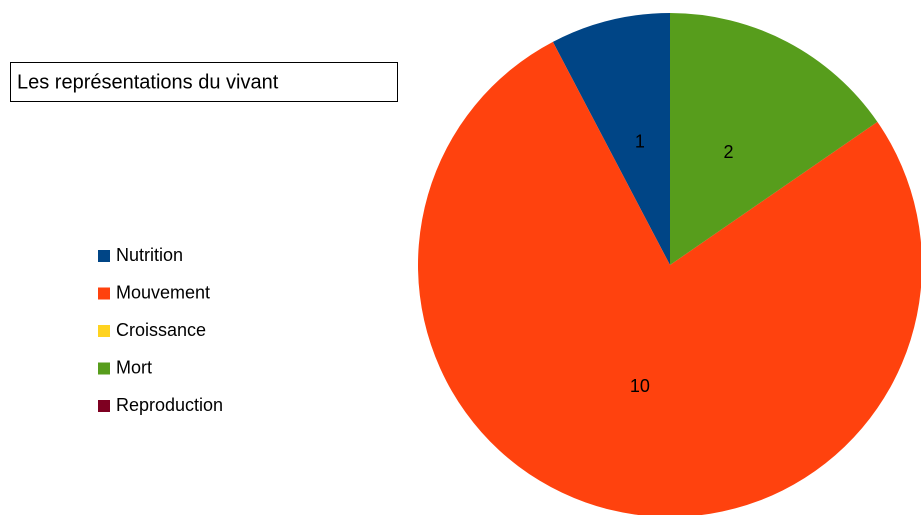 The height and width of the screenshot is (515, 921). What do you see at coordinates (134, 367) in the screenshot?
I see `legend-label: Mort` at bounding box center [134, 367].